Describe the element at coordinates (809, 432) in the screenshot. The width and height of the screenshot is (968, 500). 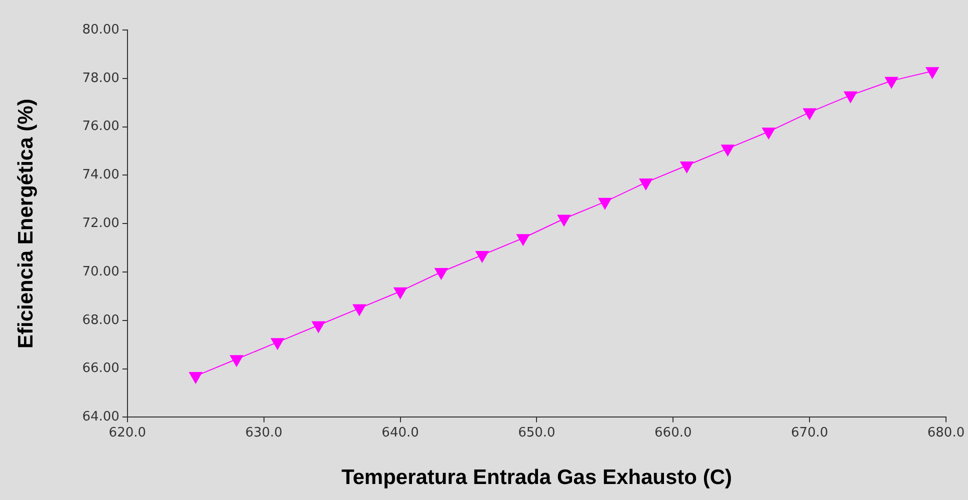
I see `x-tick-label: 670.0` at that location.